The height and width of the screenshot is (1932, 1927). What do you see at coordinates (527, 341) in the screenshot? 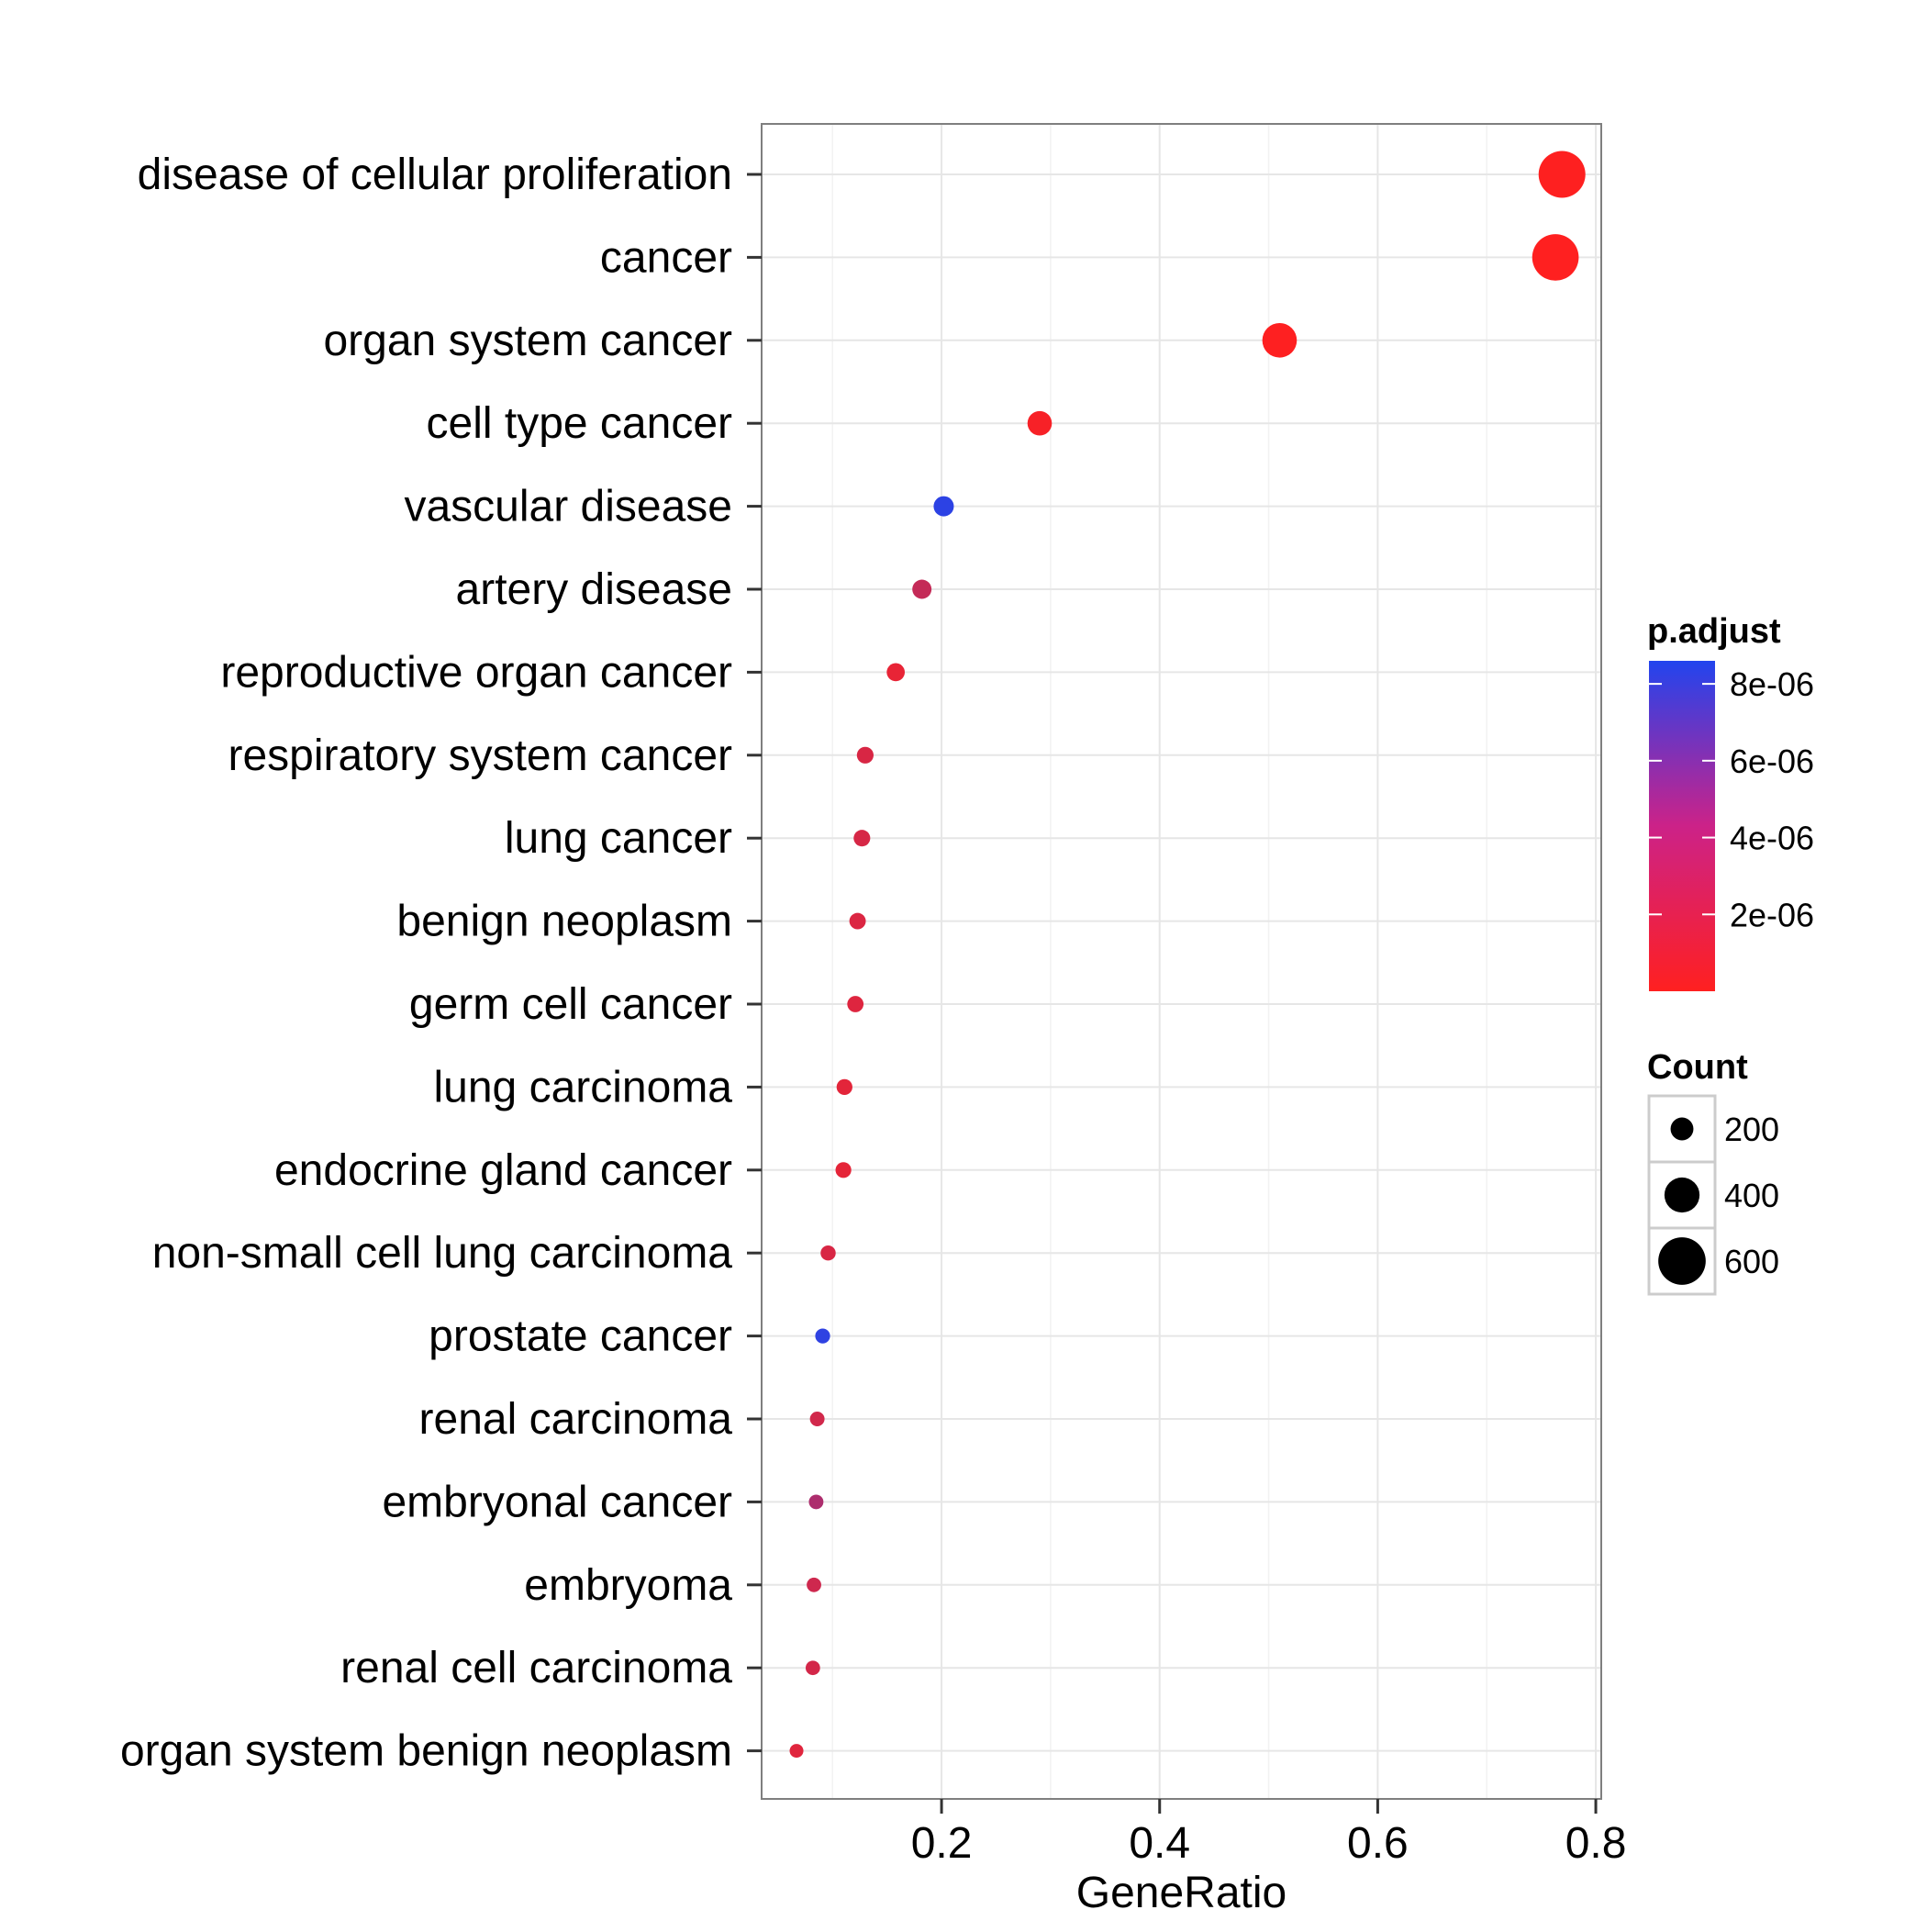
I see `category-label: organ system cancer` at bounding box center [527, 341].